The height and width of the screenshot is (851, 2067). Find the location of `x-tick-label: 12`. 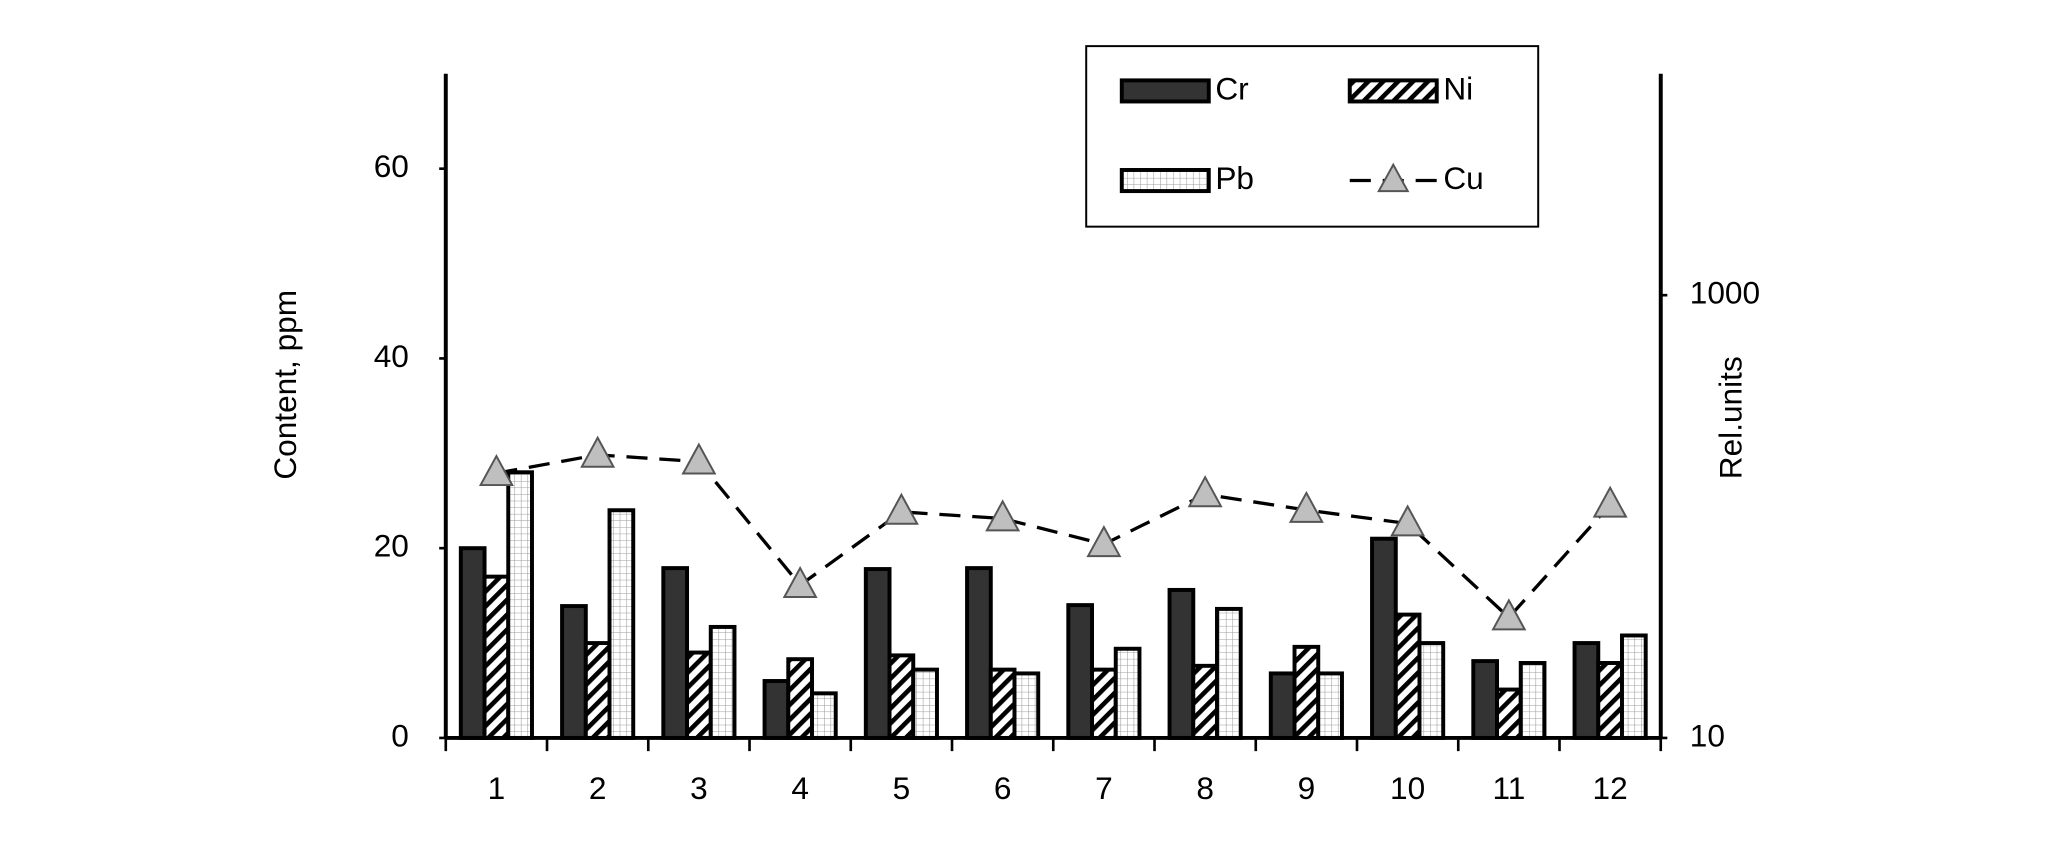

x-tick-label: 12 is located at coordinates (1610, 788).